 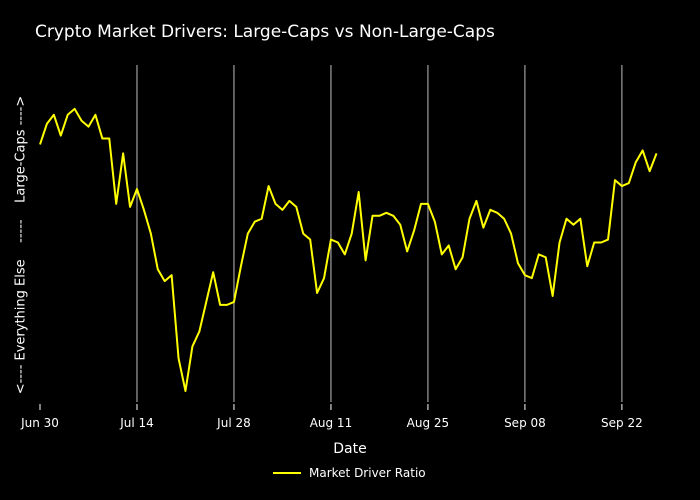 I want to click on x-tick-label: Jul 28, so click(x=233, y=423).